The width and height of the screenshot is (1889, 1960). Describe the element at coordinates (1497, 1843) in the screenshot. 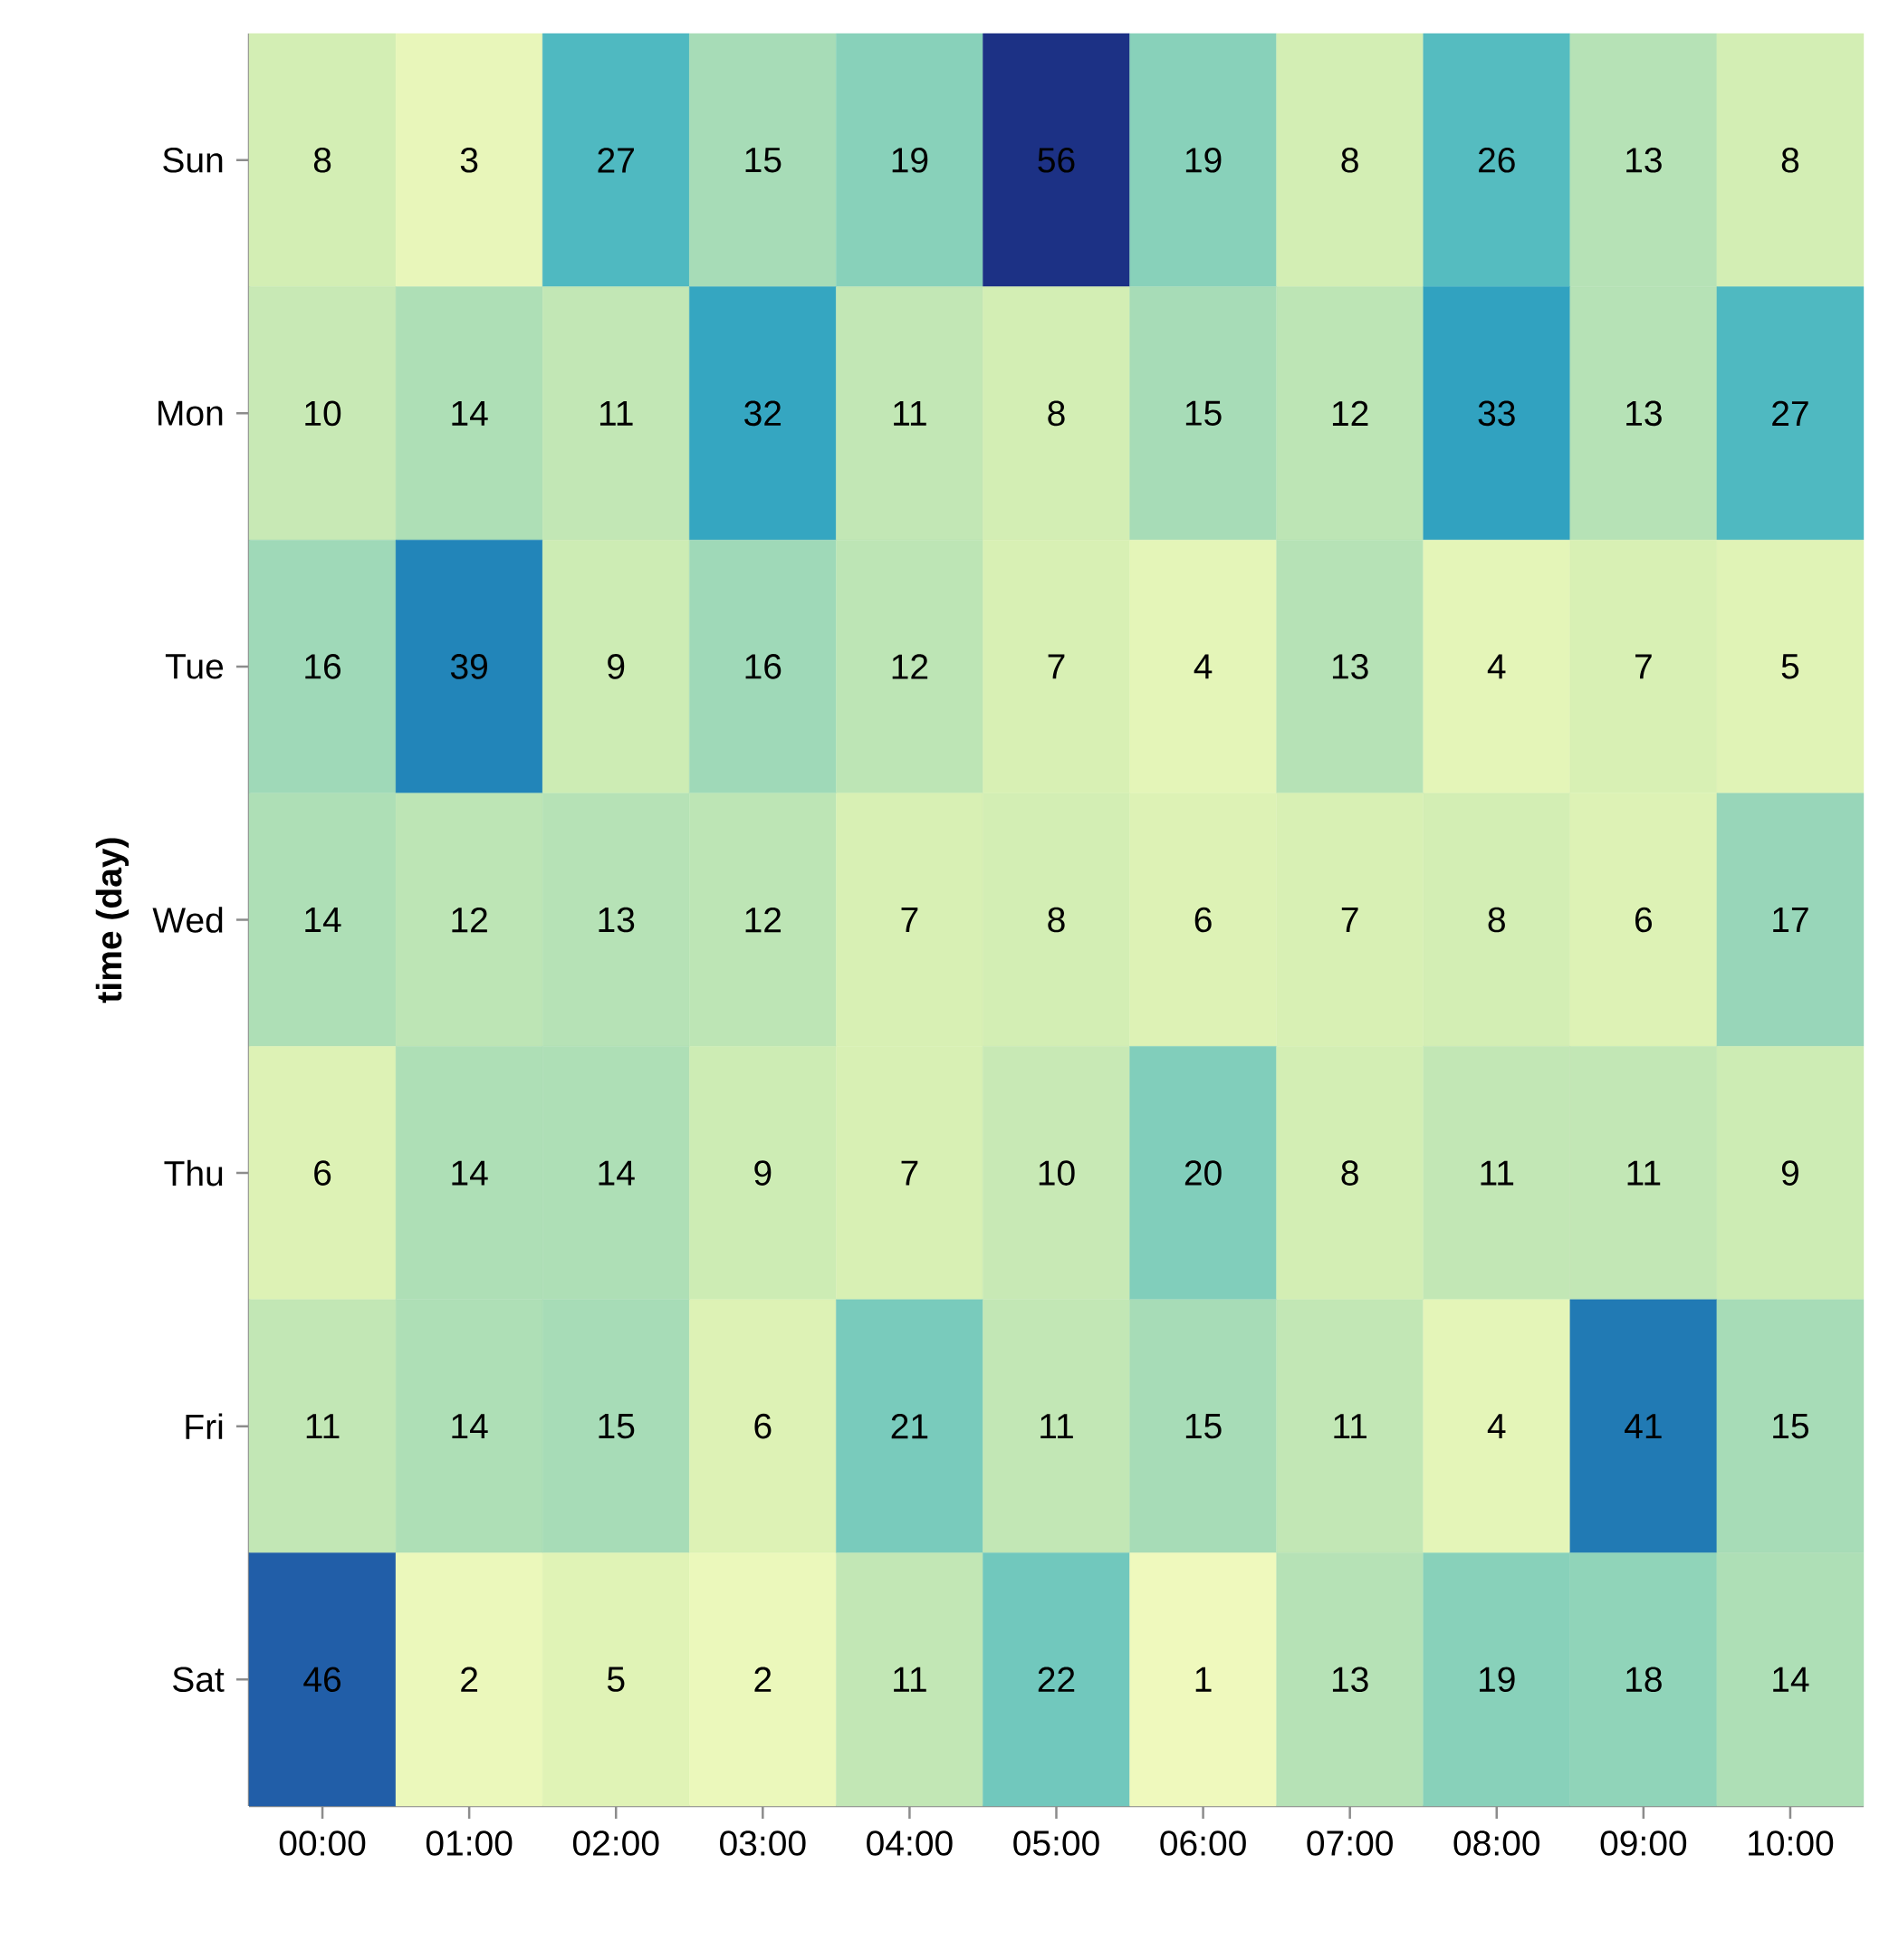

I see `x-tick-label: 08:00` at that location.